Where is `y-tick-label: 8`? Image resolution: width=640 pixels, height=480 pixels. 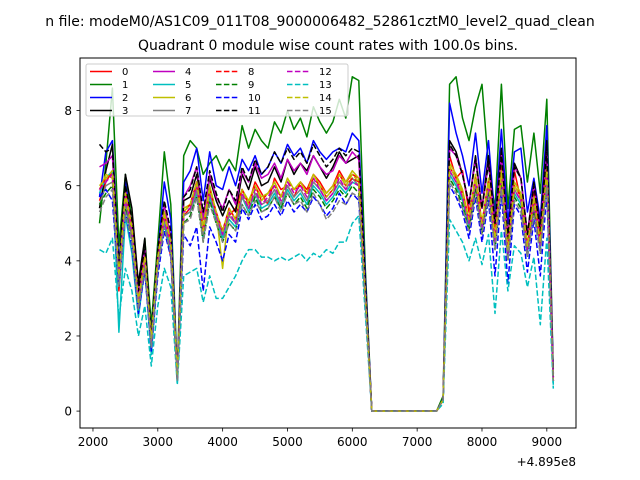 y-tick-label: 8 is located at coordinates (68, 111).